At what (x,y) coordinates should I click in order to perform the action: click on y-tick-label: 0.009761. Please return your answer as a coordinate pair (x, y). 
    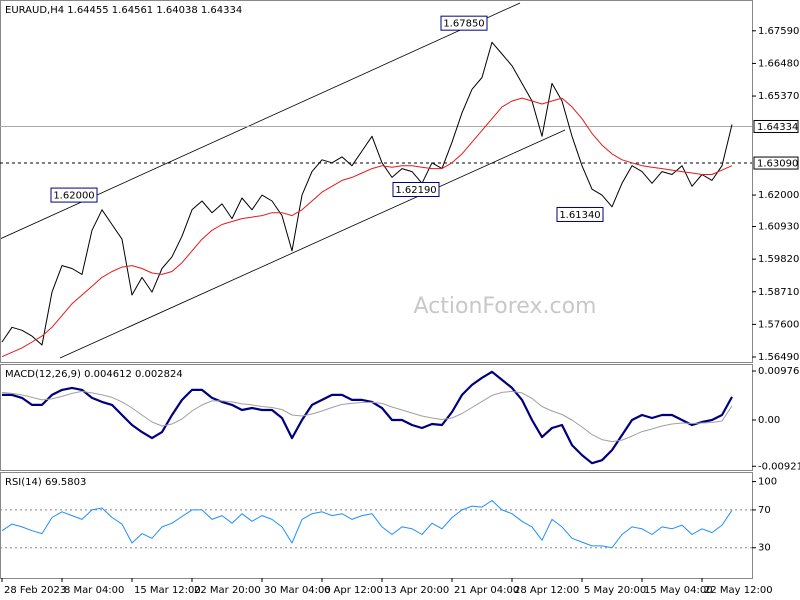
    Looking at the image, I should click on (779, 371).